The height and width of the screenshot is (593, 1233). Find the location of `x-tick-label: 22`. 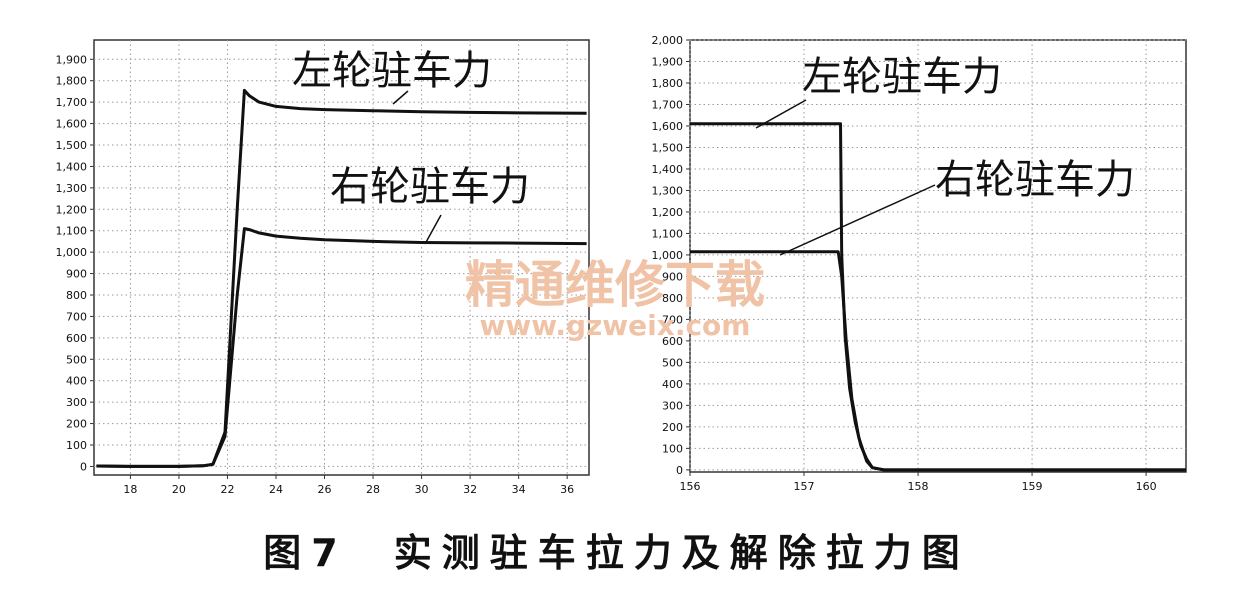

x-tick-label: 22 is located at coordinates (227, 489).